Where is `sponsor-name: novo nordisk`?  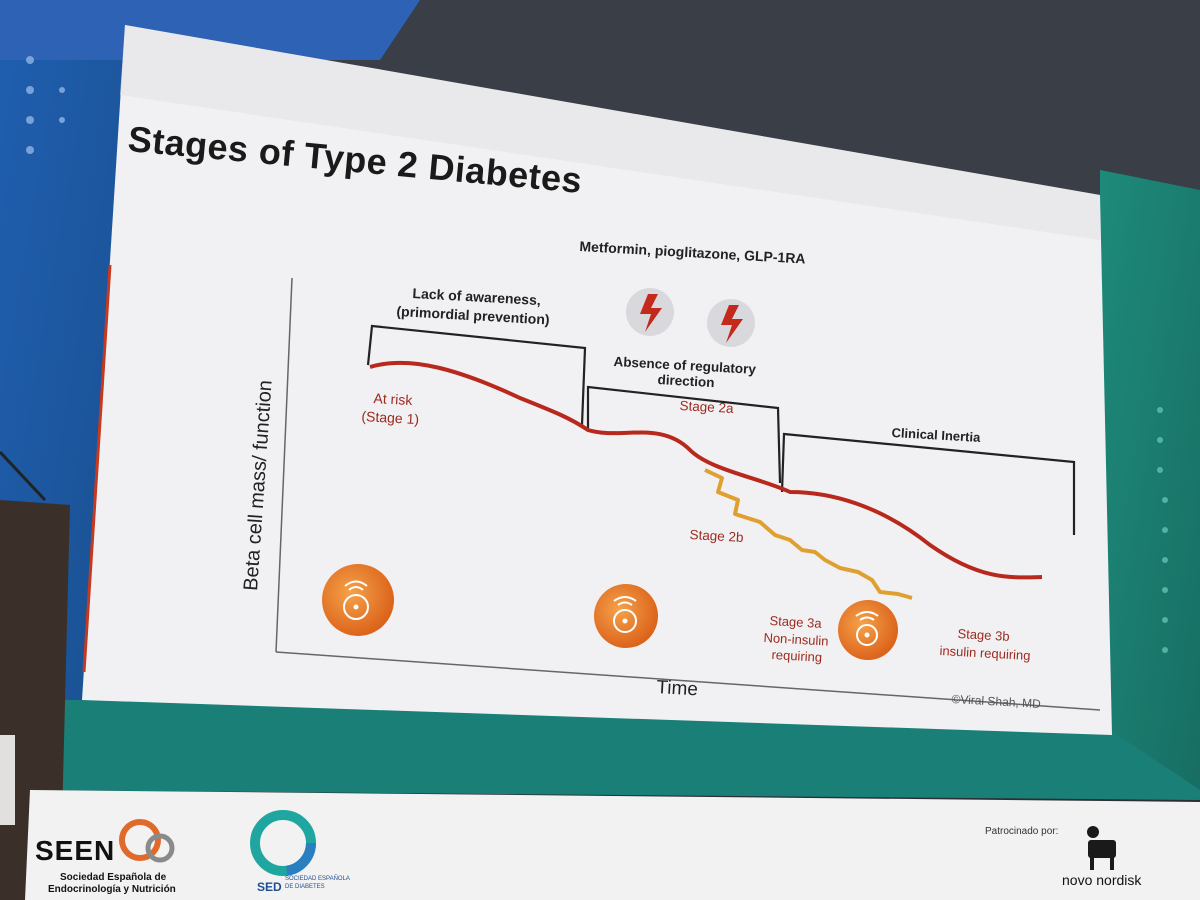 sponsor-name: novo nordisk is located at coordinates (1102, 880).